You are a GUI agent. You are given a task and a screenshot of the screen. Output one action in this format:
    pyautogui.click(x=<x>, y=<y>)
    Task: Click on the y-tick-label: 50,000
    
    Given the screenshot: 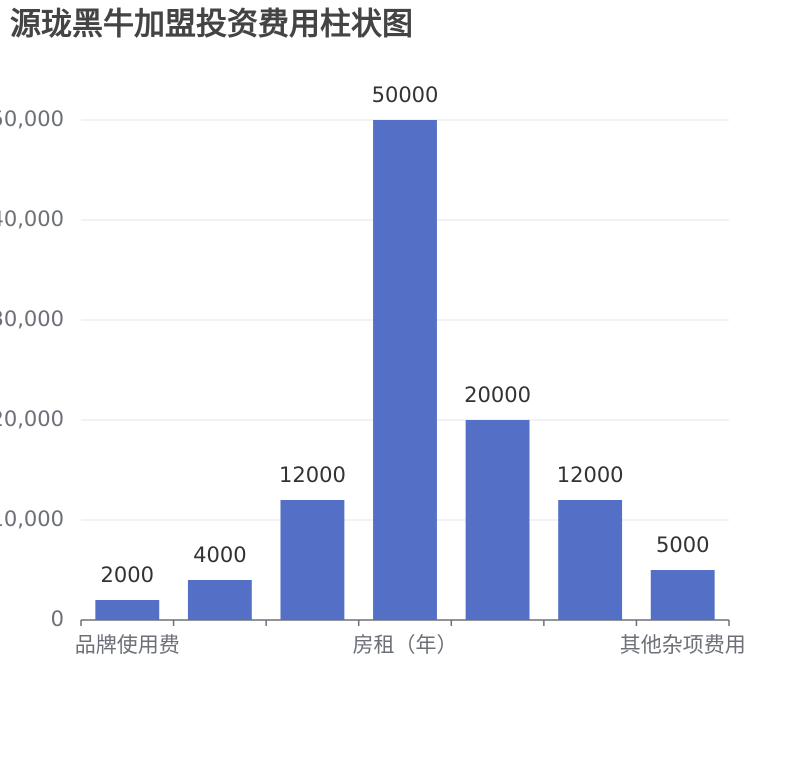 What is the action you would take?
    pyautogui.click(x=32, y=119)
    